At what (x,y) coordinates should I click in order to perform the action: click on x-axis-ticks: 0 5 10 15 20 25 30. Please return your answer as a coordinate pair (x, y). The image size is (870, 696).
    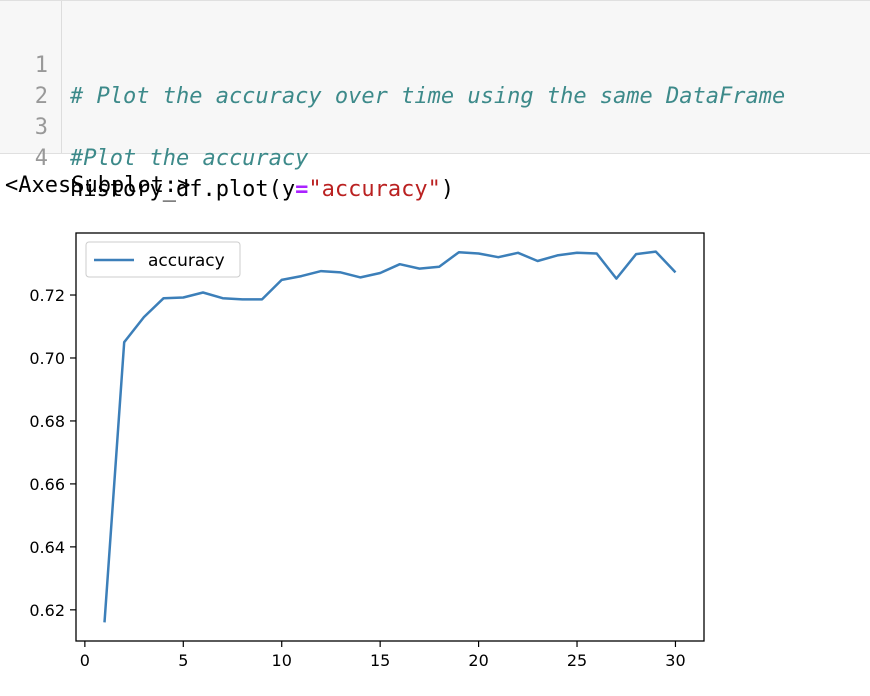
    Looking at the image, I should click on (383, 655).